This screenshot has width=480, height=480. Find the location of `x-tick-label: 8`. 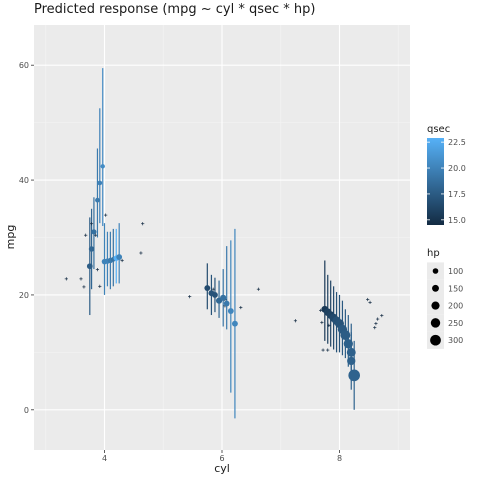

x-tick-label: 8 is located at coordinates (339, 458).